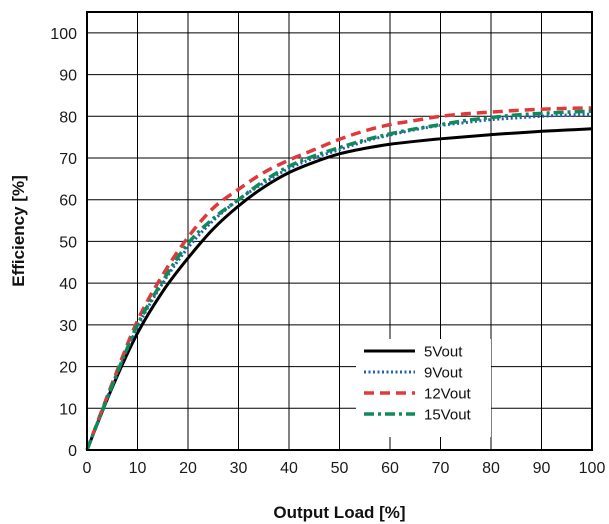 Image resolution: width=609 pixels, height=524 pixels. Describe the element at coordinates (390, 468) in the screenshot. I see `x-tick-label: 60` at that location.